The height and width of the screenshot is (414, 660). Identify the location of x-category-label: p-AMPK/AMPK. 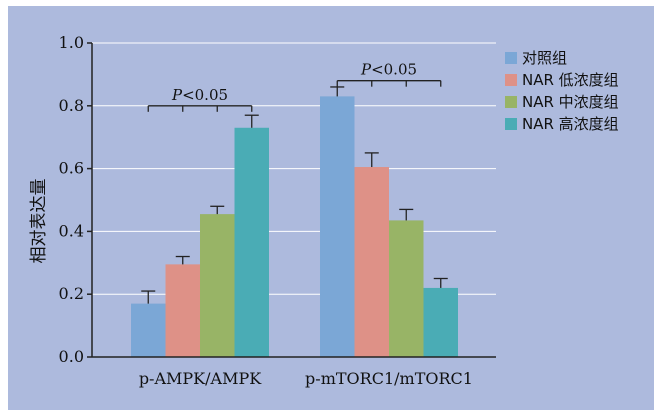
(200, 378).